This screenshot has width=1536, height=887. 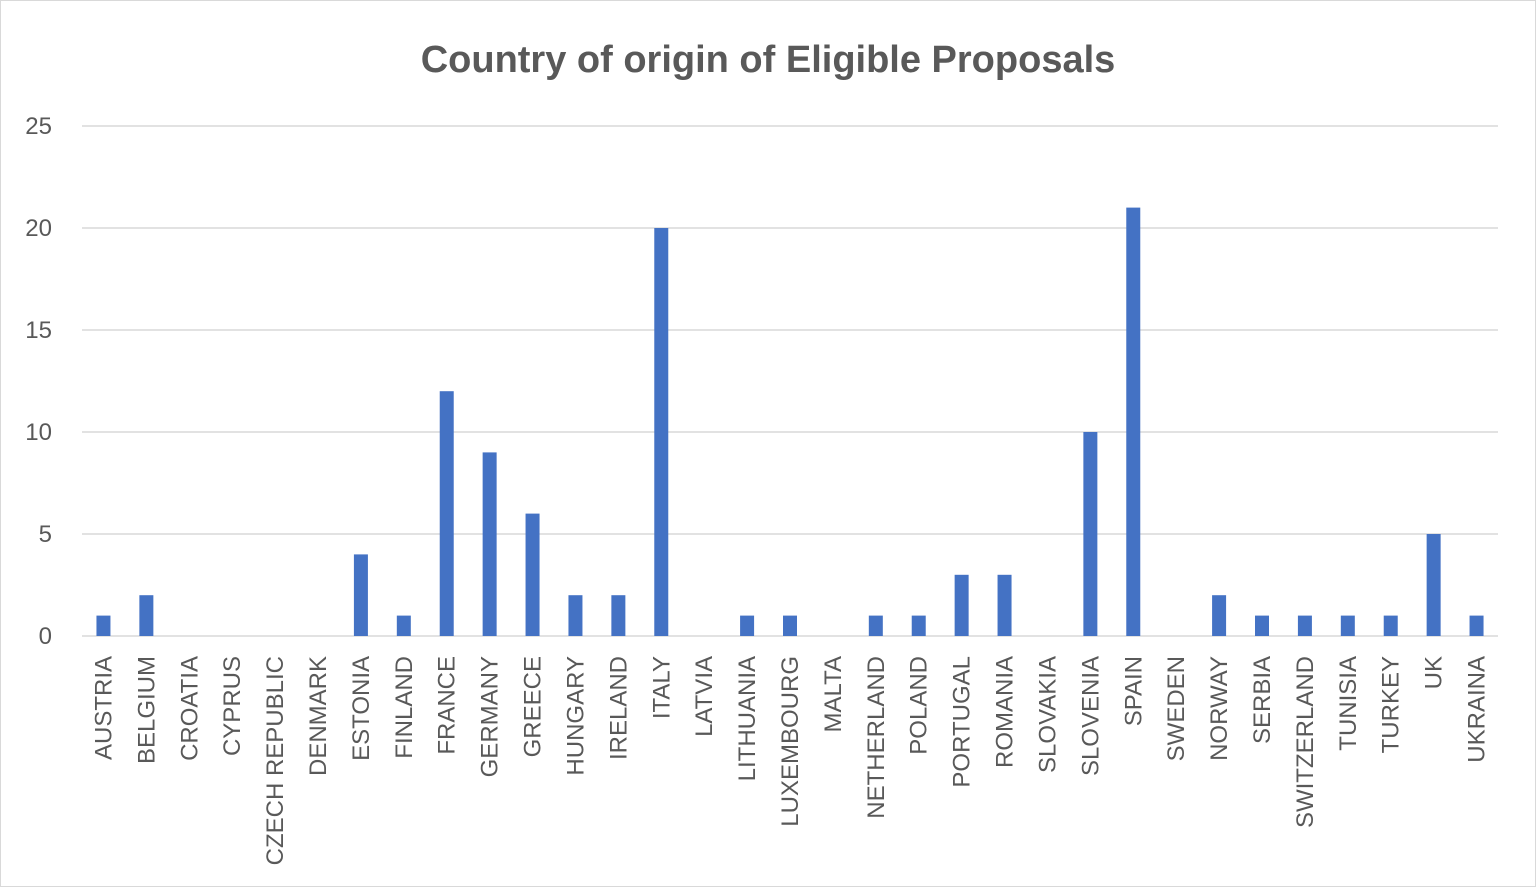 What do you see at coordinates (661, 687) in the screenshot?
I see `x-tick-label: ITALY` at bounding box center [661, 687].